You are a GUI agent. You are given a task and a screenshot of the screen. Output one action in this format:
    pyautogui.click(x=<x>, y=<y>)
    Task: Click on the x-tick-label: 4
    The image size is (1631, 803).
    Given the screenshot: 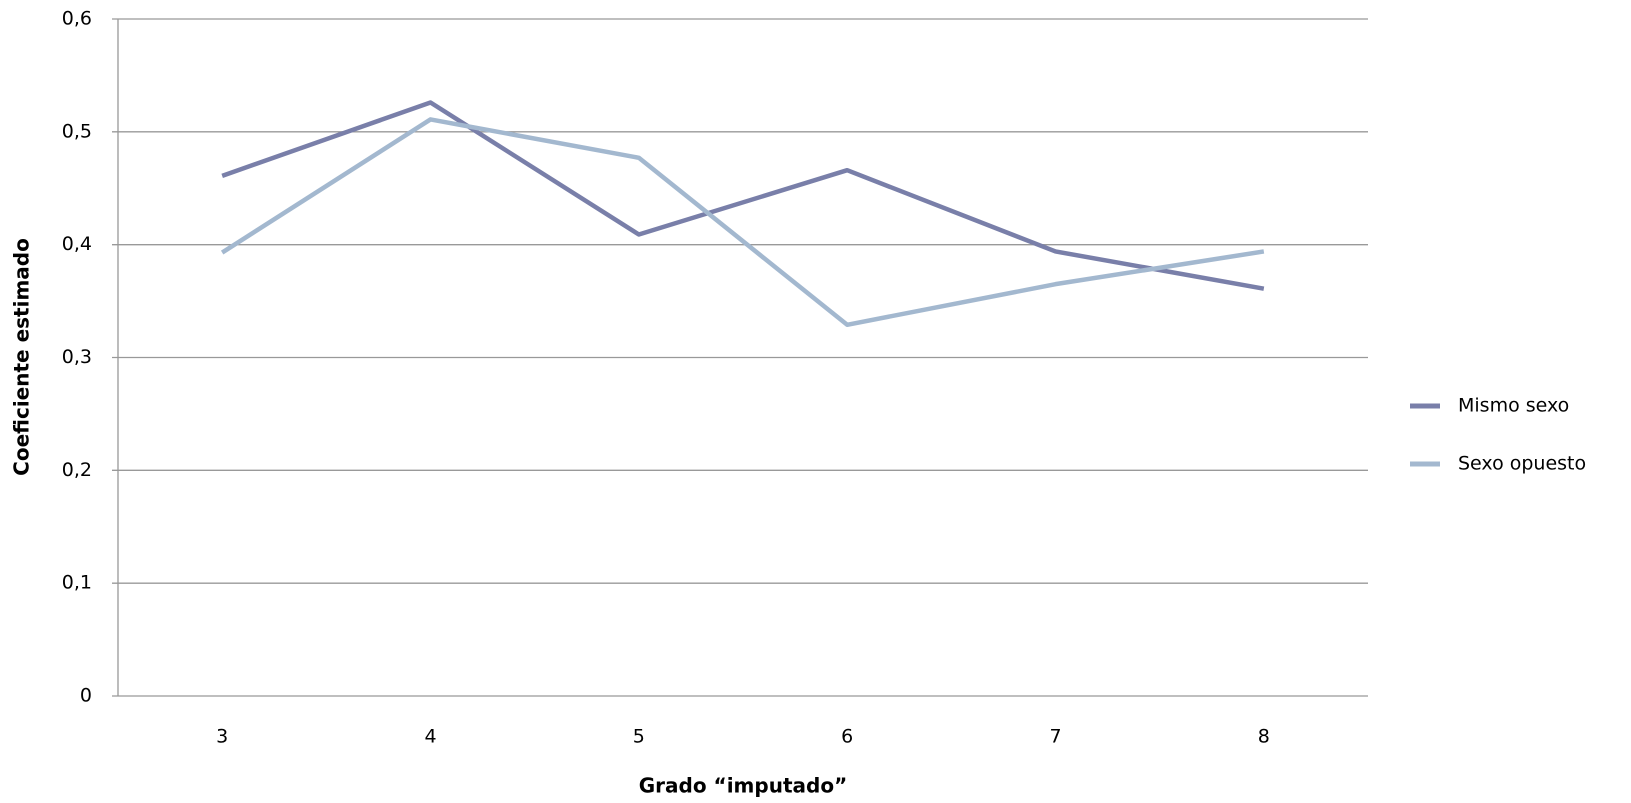 What is the action you would take?
    pyautogui.click(x=430, y=737)
    